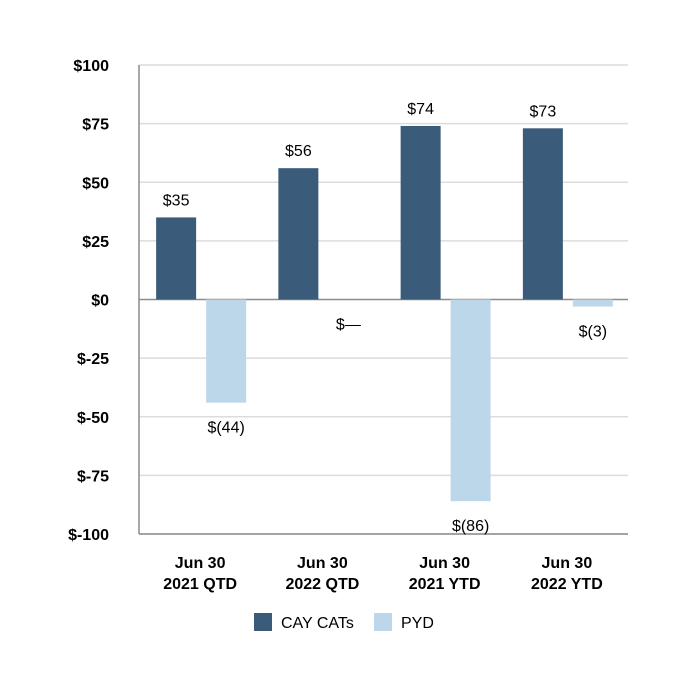 The image size is (692, 697). What do you see at coordinates (263, 622) in the screenshot?
I see `legend-swatch-cay-cats` at bounding box center [263, 622].